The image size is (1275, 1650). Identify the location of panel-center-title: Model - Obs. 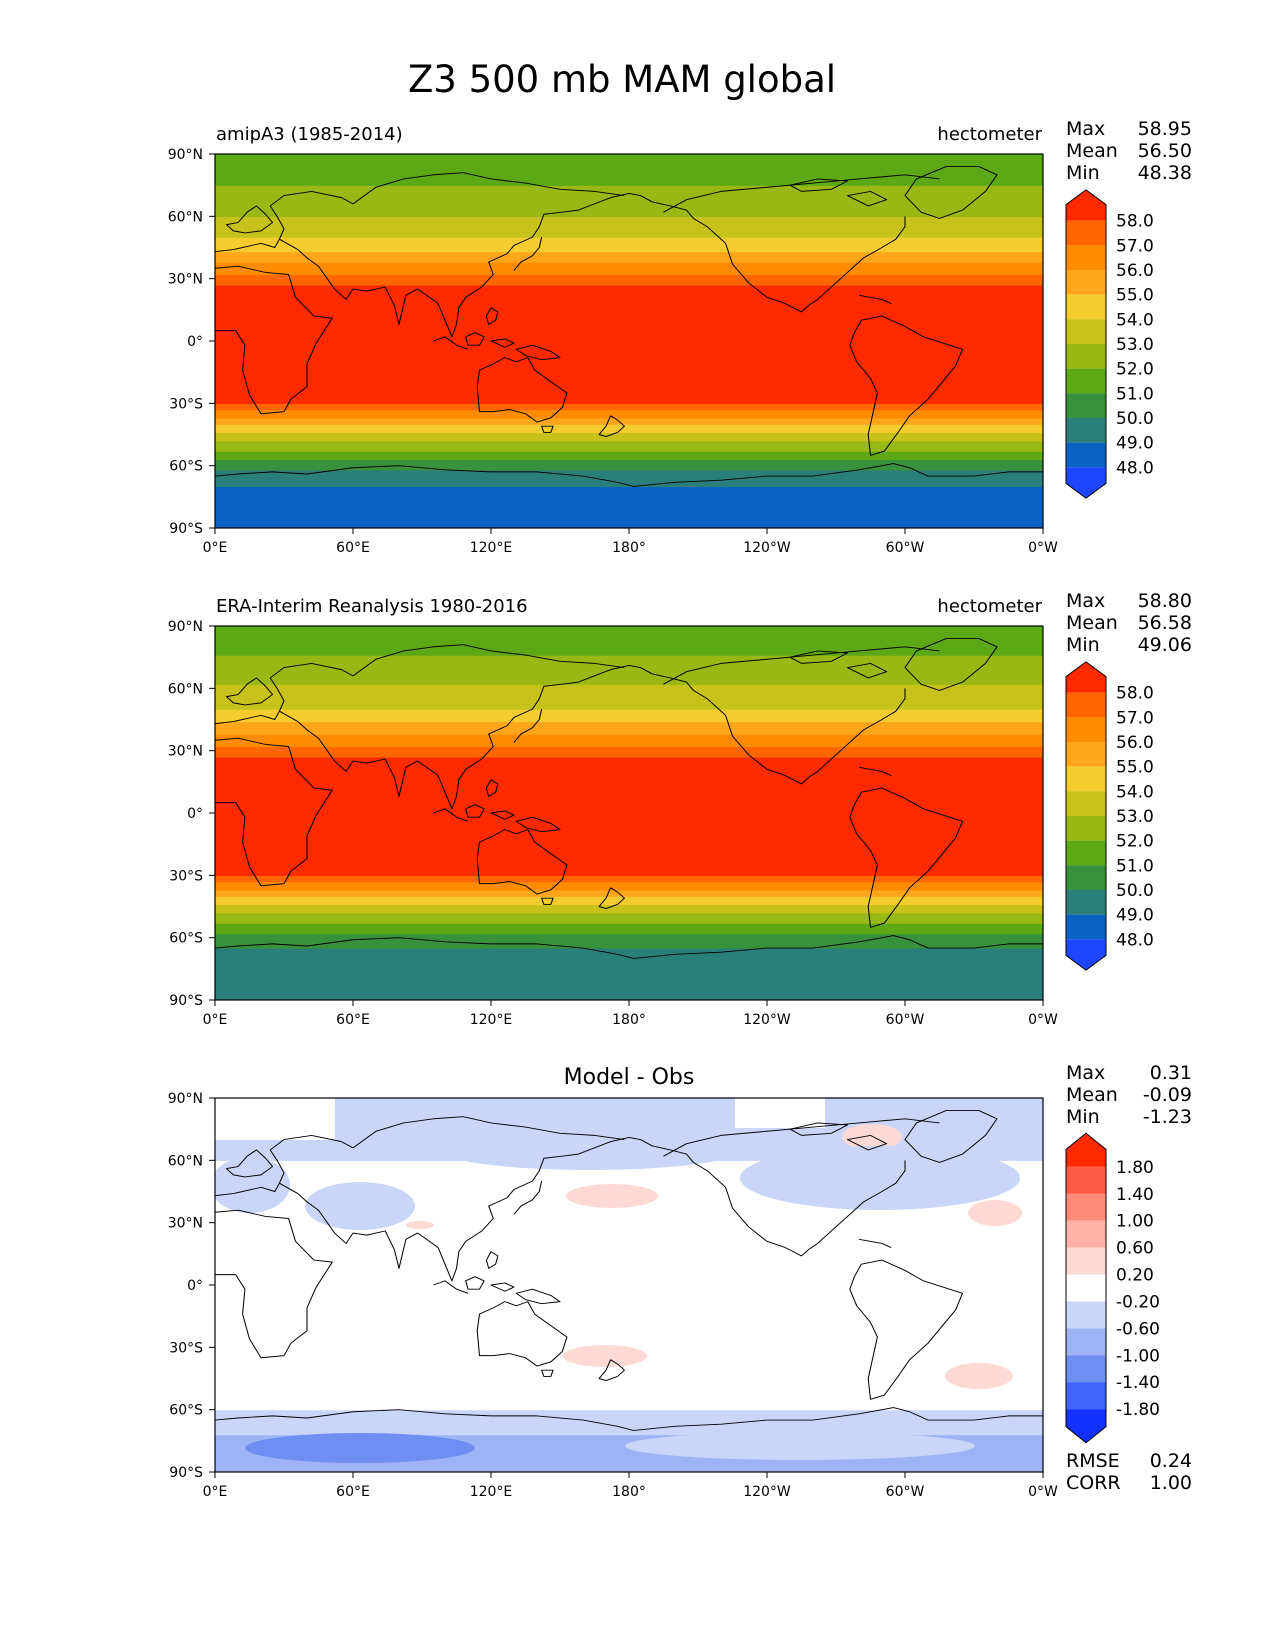
(629, 1077).